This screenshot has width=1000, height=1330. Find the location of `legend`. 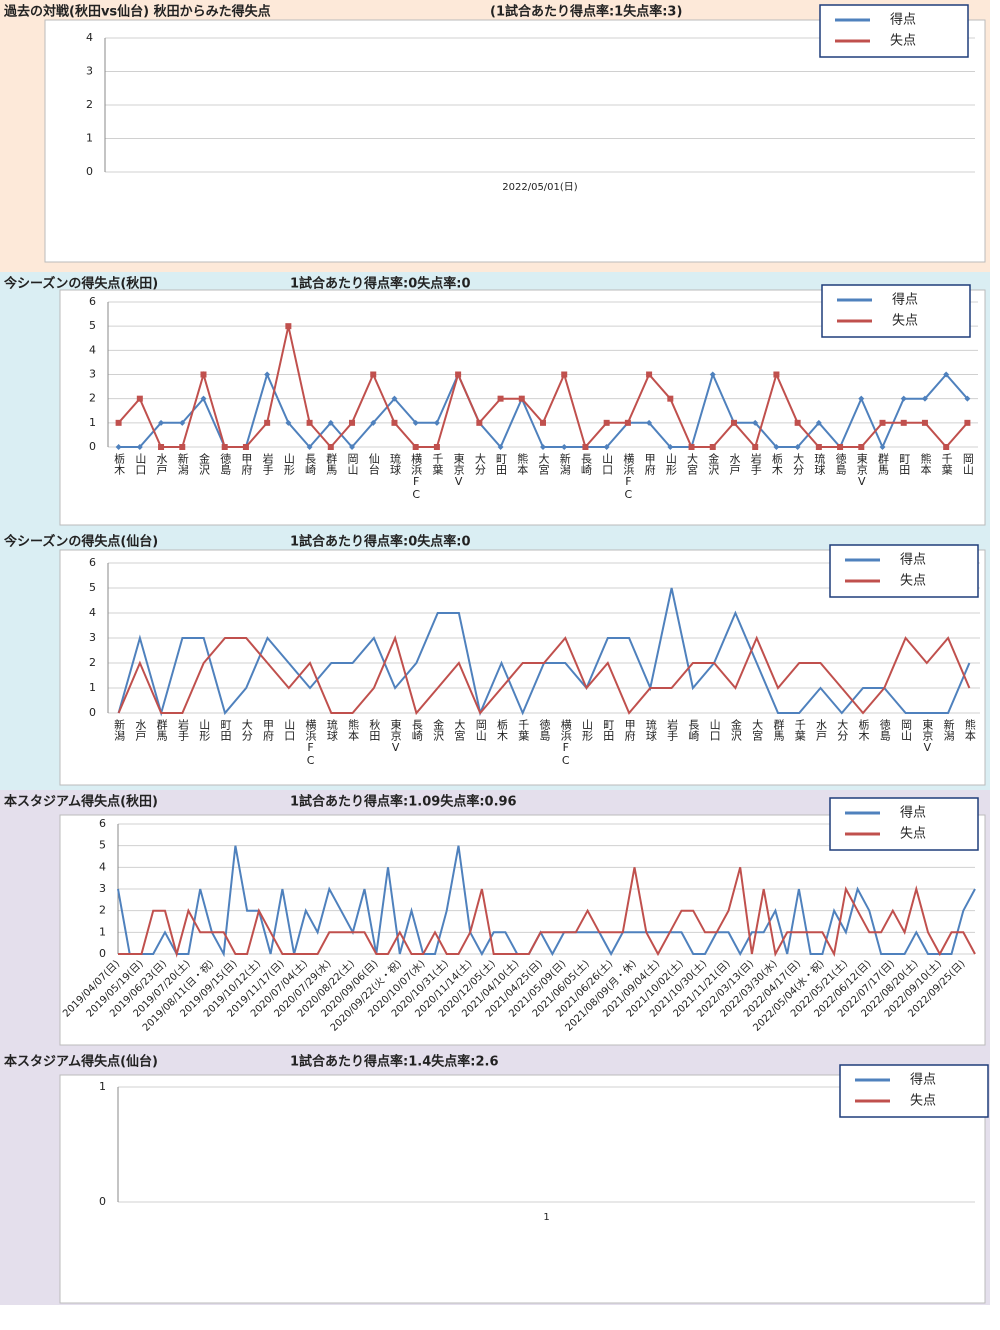

legend is located at coordinates (904, 824).